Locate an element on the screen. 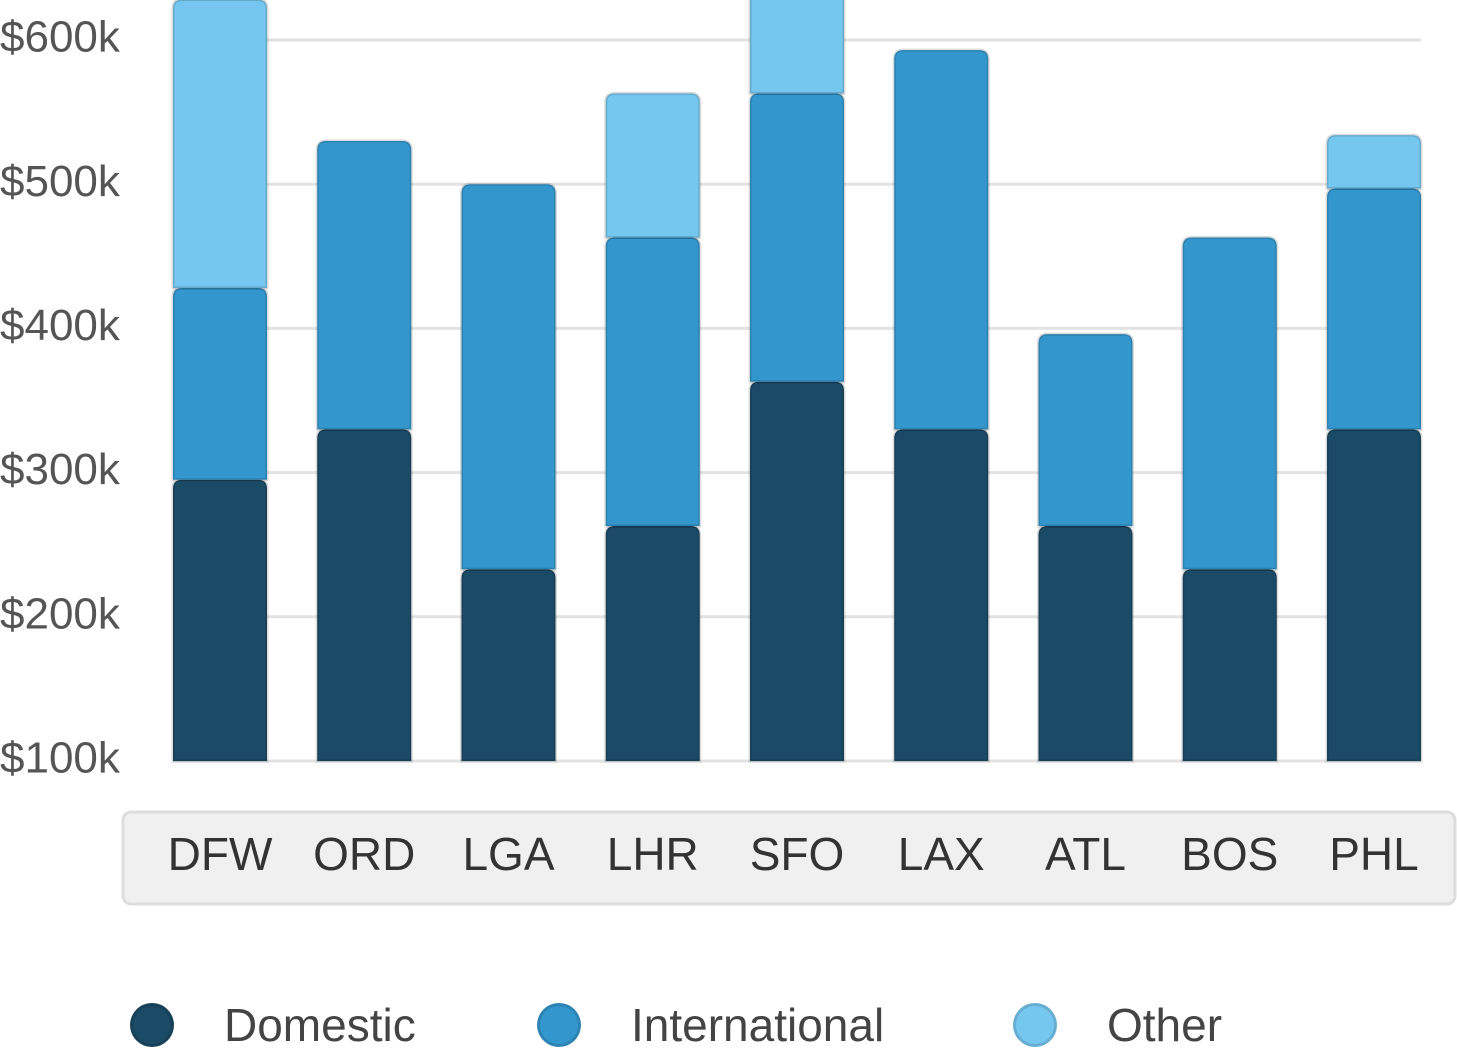  bar-lga-international is located at coordinates (508, 376).